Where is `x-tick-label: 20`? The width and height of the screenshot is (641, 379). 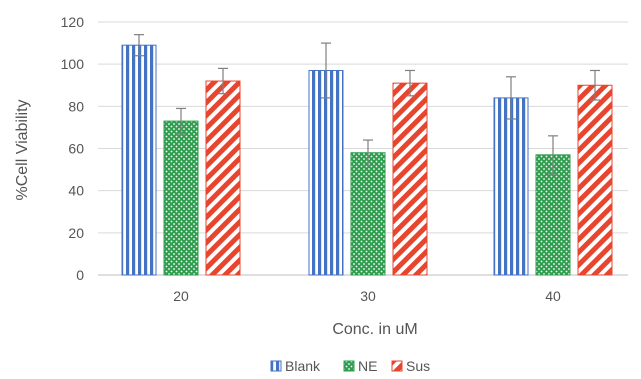
x-tick-label: 20 is located at coordinates (181, 296).